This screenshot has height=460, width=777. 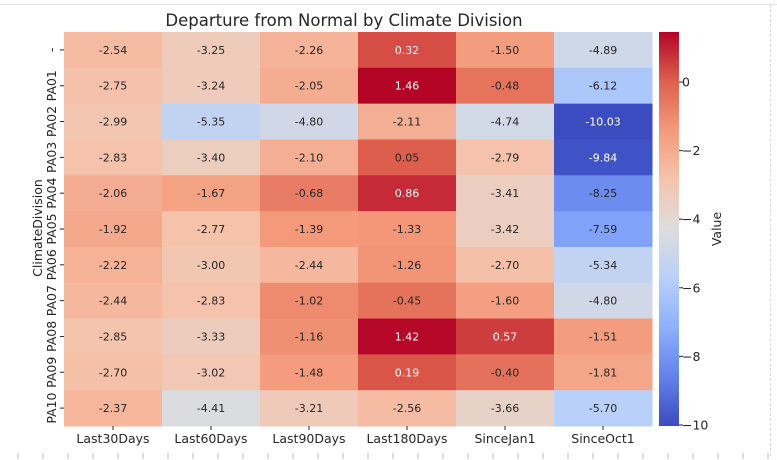 I want to click on cell-value-label: -0.45, so click(x=407, y=301).